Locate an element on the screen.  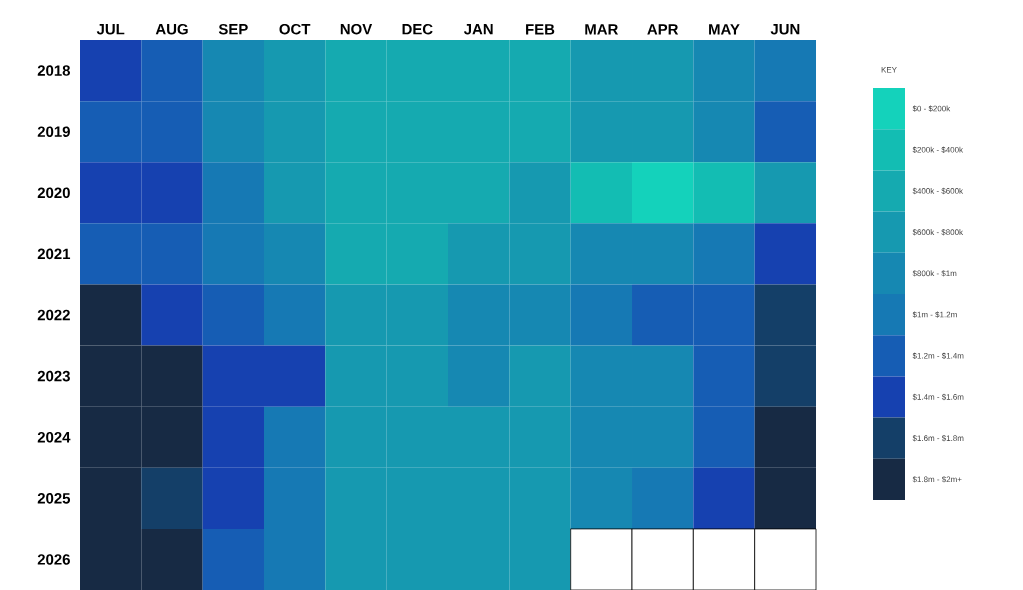
x-tick-label: JAN is located at coordinates (478, 29).